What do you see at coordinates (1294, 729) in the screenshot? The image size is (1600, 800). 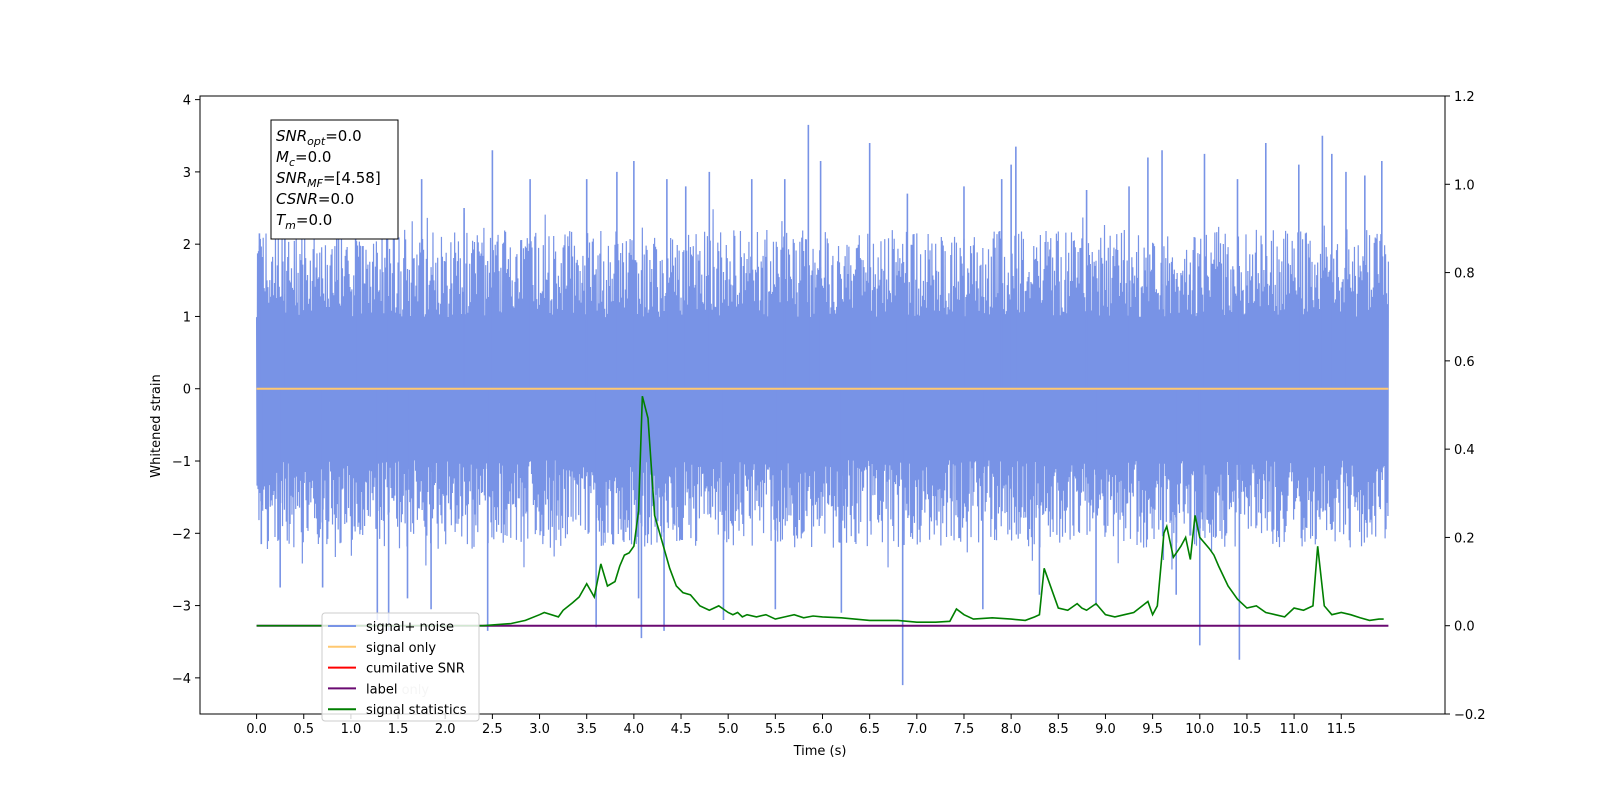 I see `x-tick-label: 11.0` at bounding box center [1294, 729].